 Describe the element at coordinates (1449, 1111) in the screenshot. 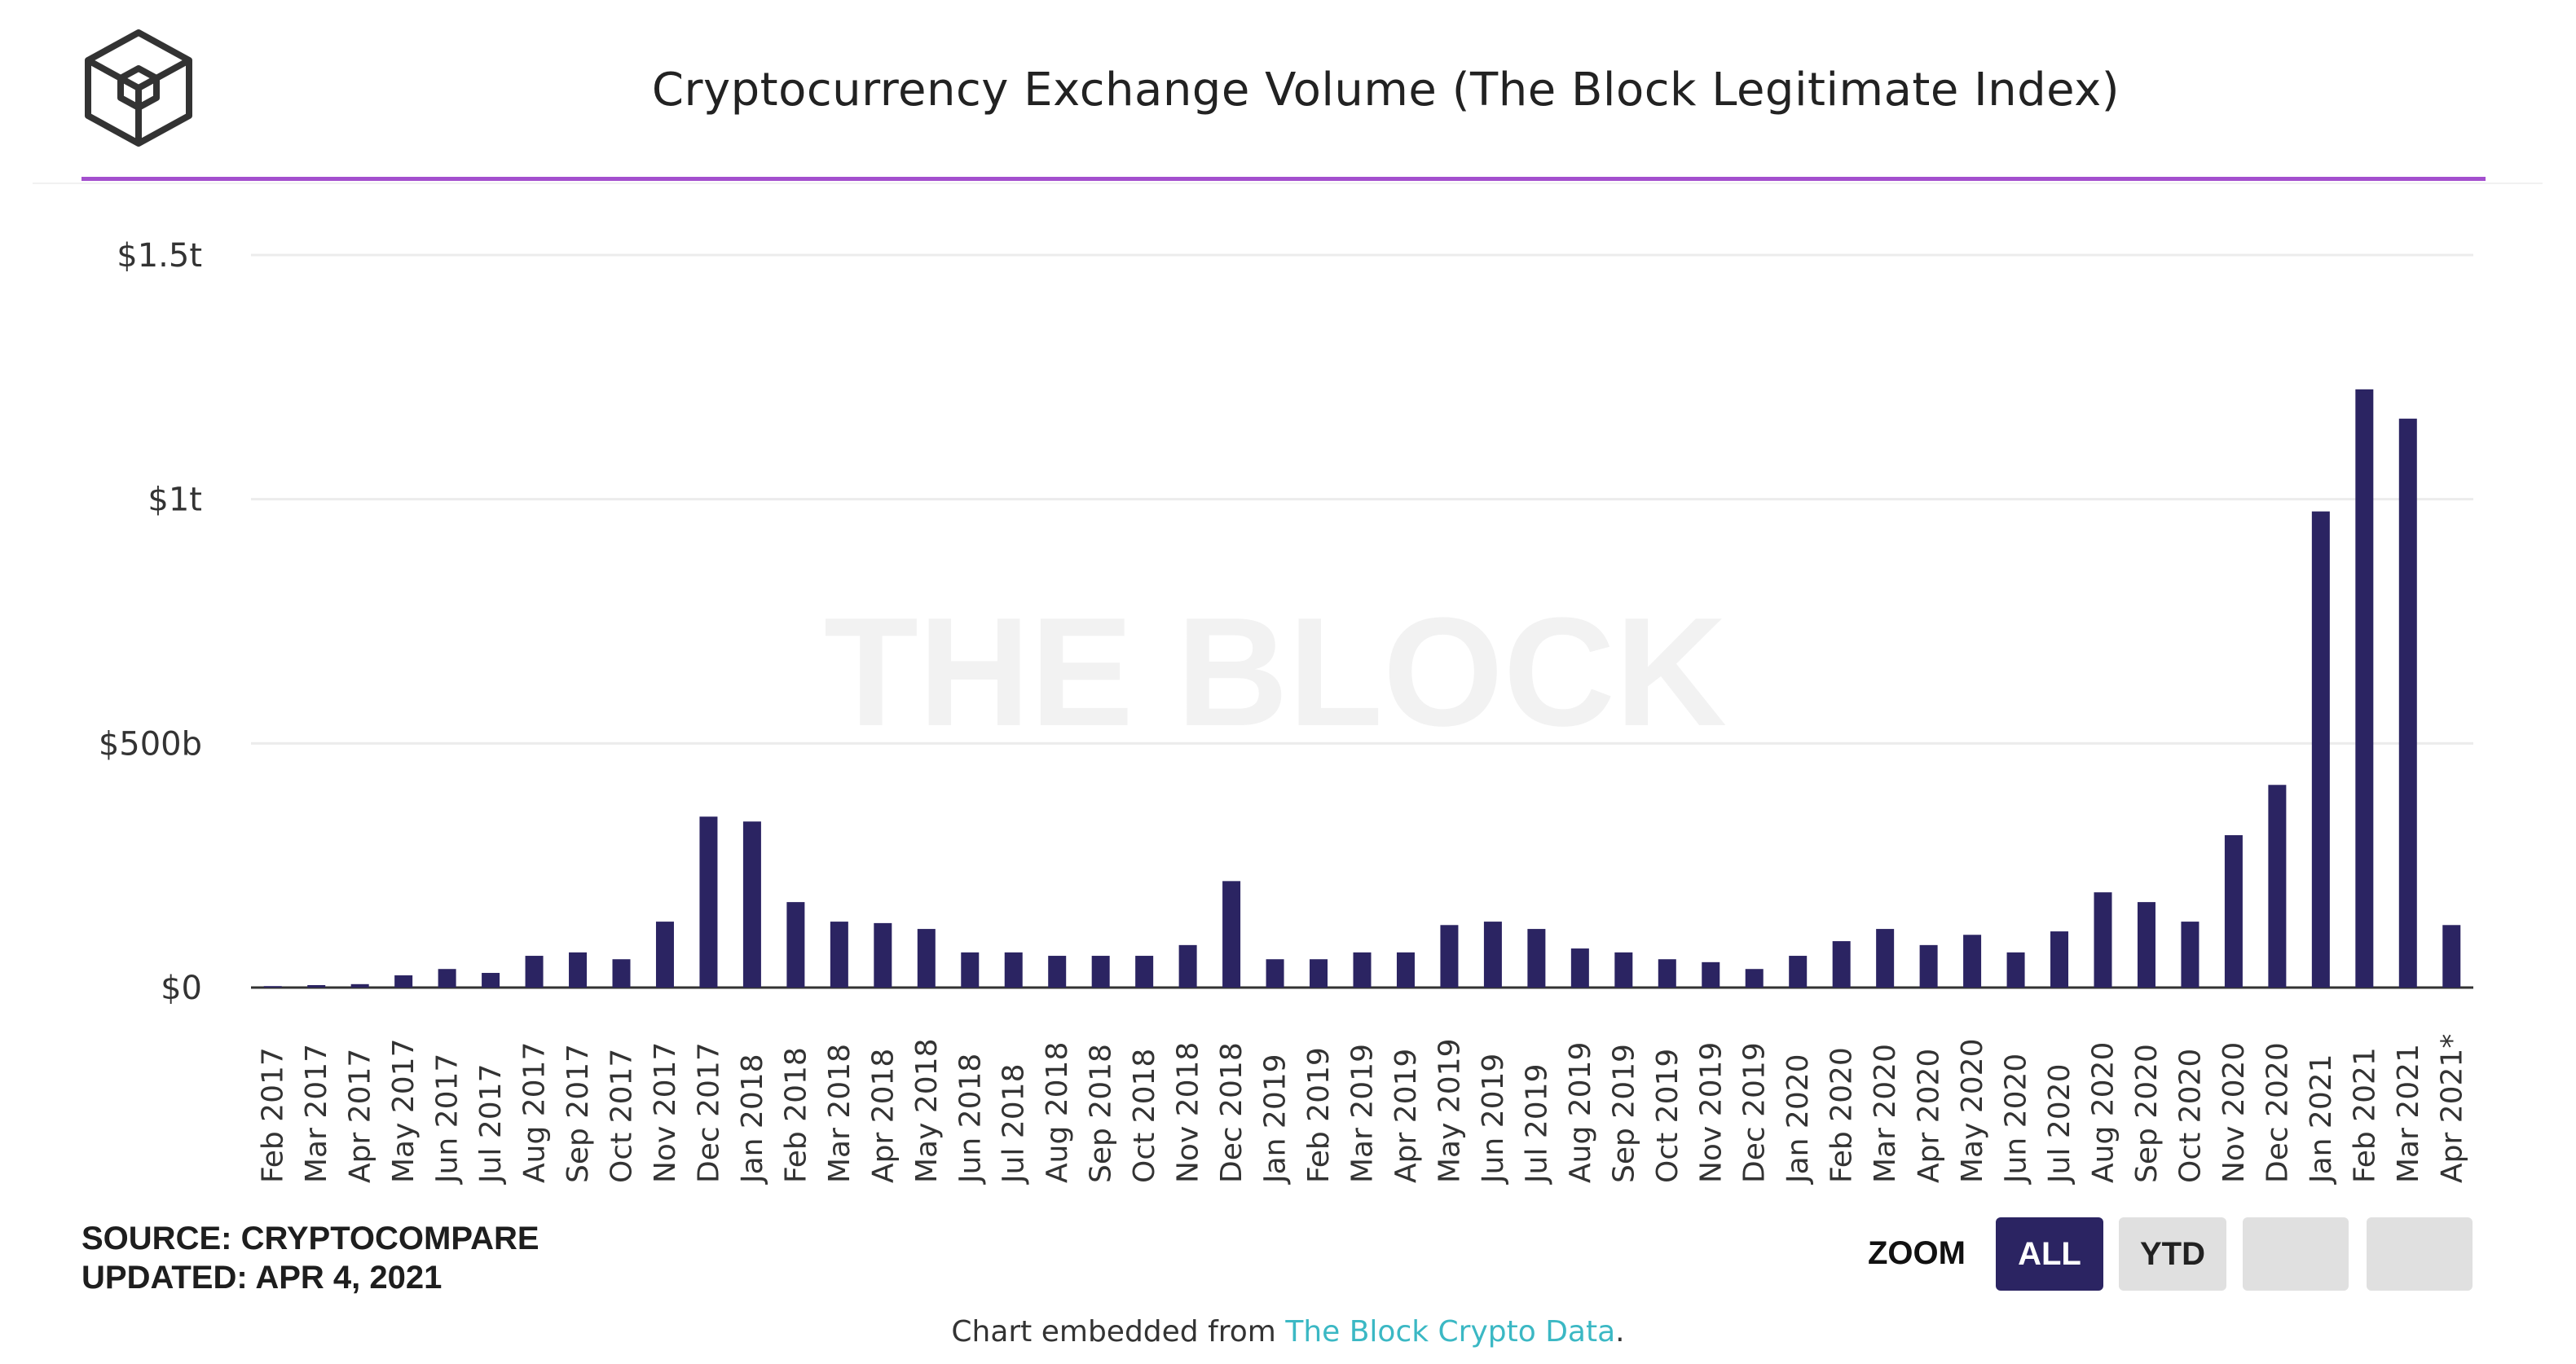

I see `x-tick-label: May 2019` at that location.